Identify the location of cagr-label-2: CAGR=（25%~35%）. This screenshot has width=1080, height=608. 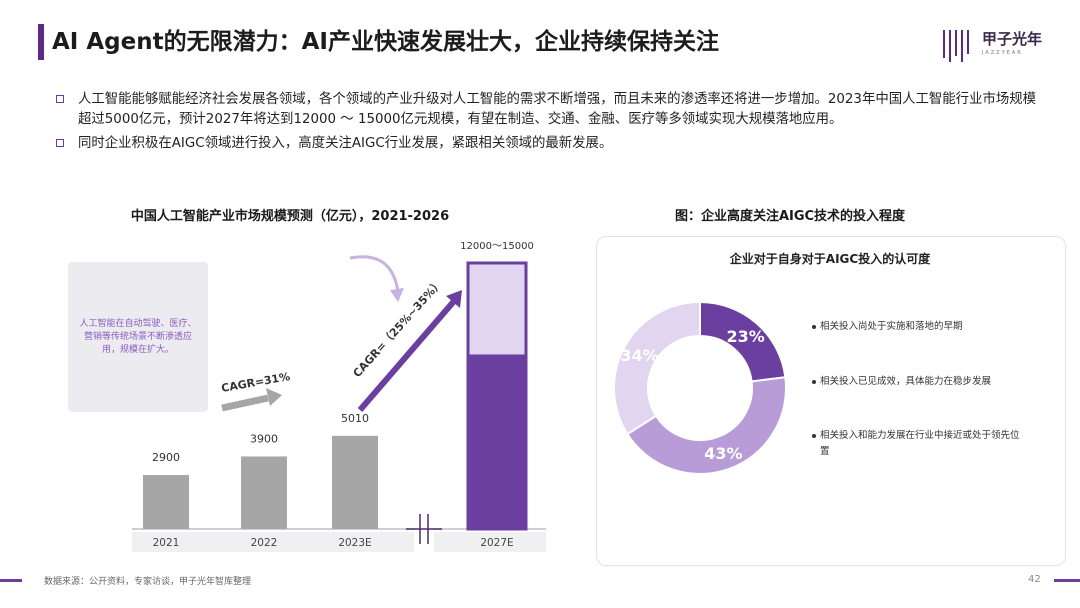
(398, 328).